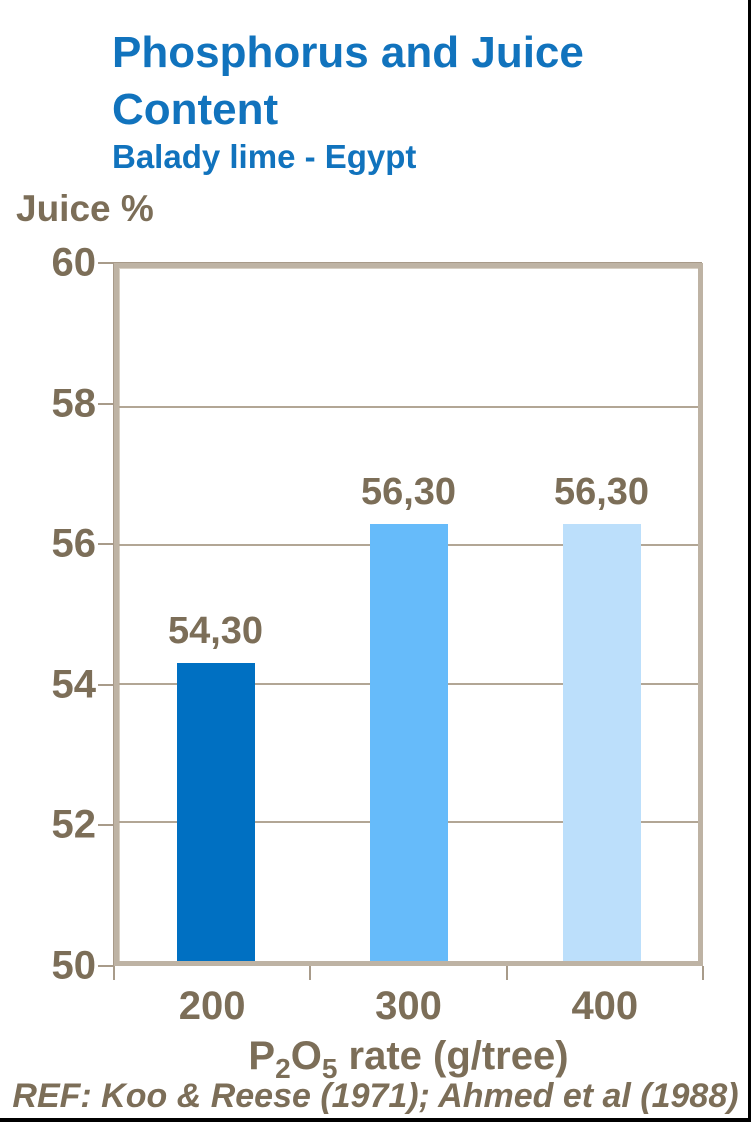 The width and height of the screenshot is (751, 1122). I want to click on y-tick-label-60: 60, so click(74, 262).